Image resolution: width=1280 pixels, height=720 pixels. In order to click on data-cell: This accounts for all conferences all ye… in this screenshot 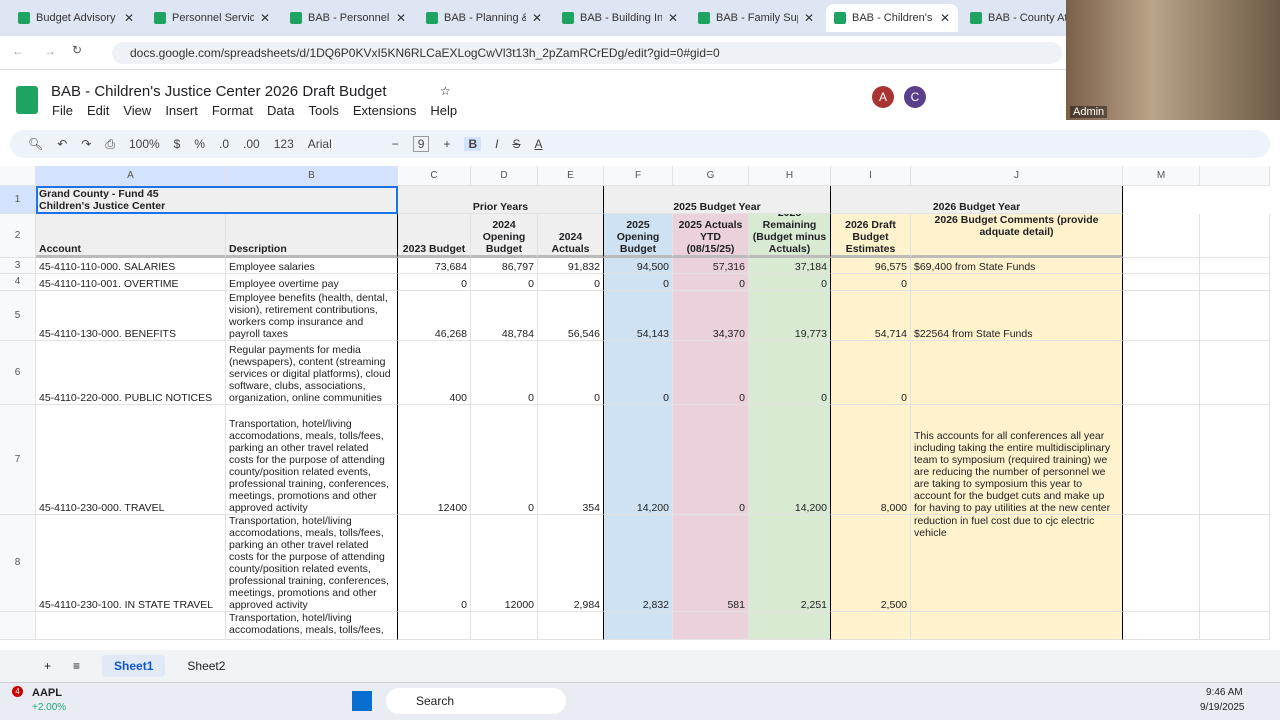, I will do `click(1017, 460)`.